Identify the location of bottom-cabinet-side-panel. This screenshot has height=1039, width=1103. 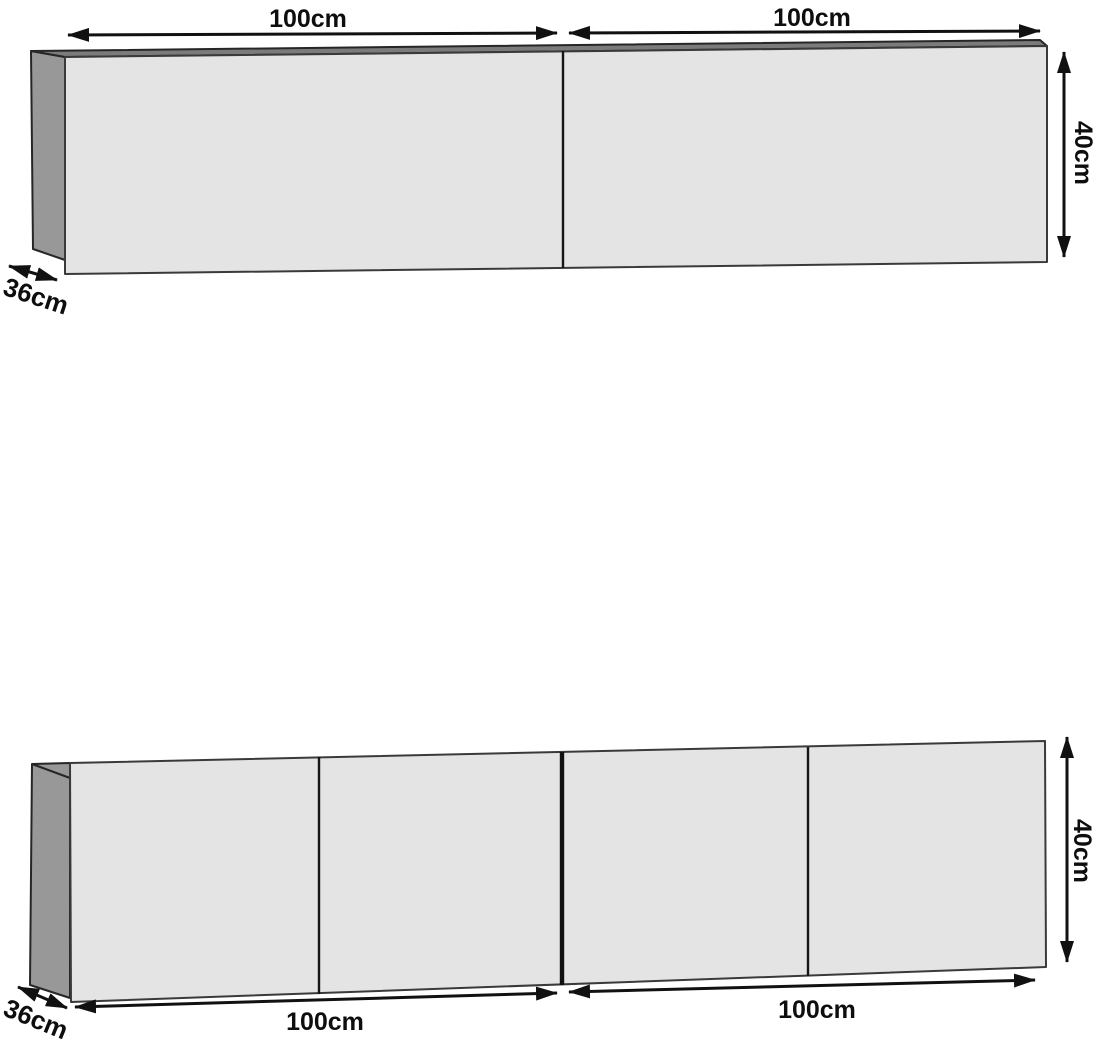
(50, 880).